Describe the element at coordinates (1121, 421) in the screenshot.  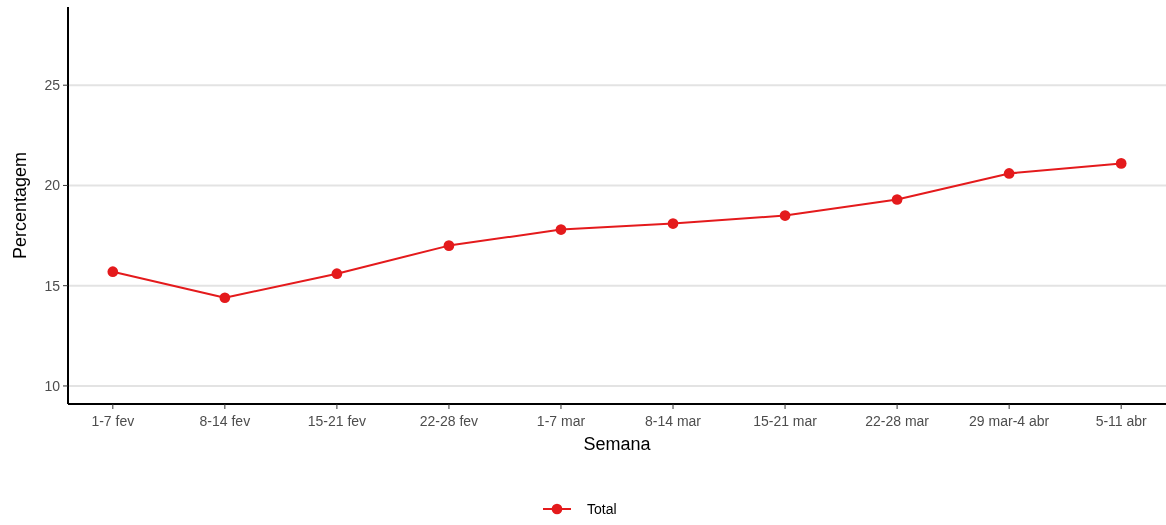
I see `x-tick-label: 5-11 abr` at that location.